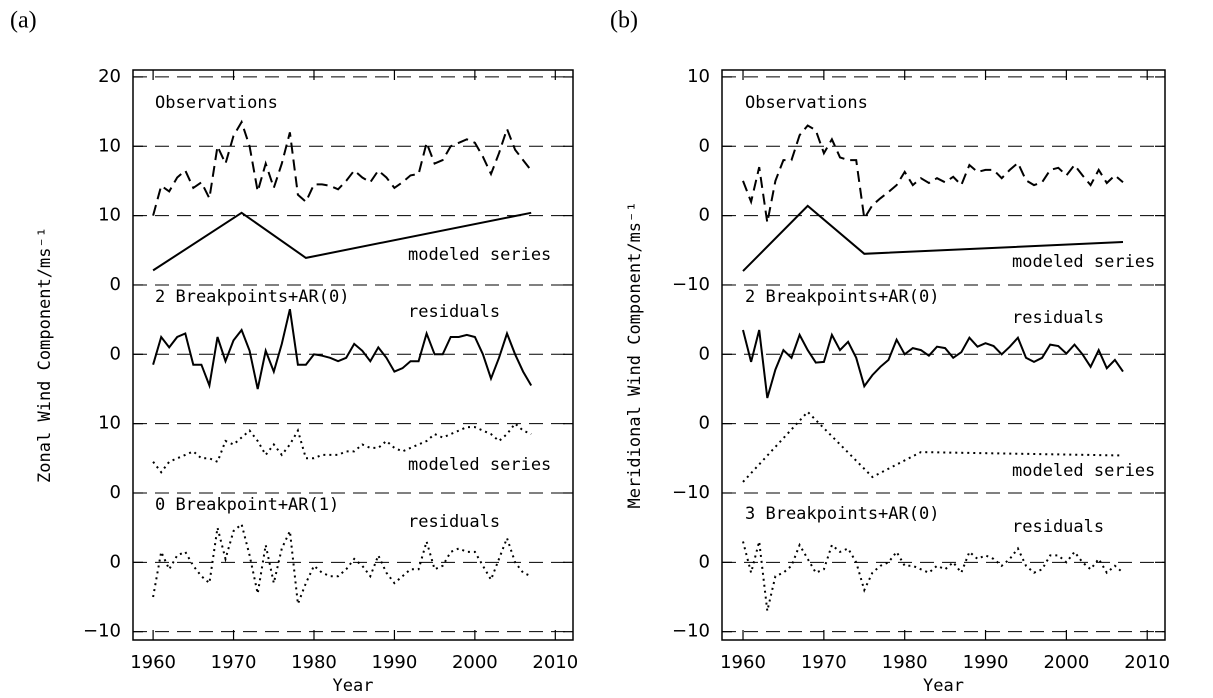 This screenshot has width=1213, height=698. Describe the element at coordinates (842, 514) in the screenshot. I see `annotation: 3 Breakpoints+AR(0)` at that location.